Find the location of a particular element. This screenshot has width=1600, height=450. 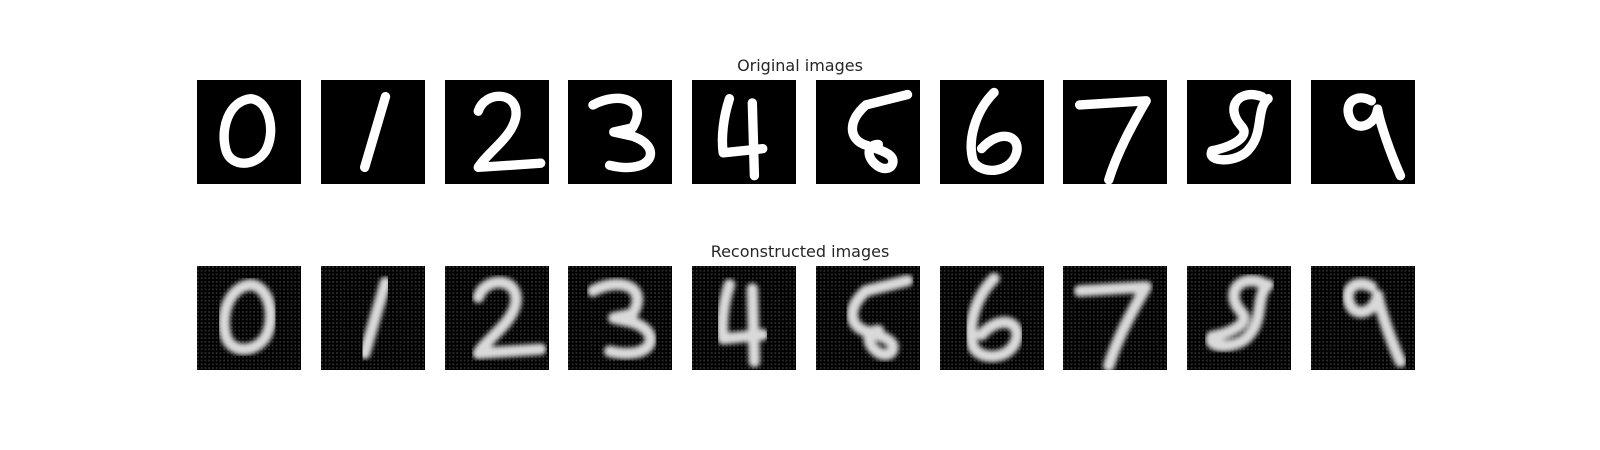

original-digit-3-image is located at coordinates (620, 132).